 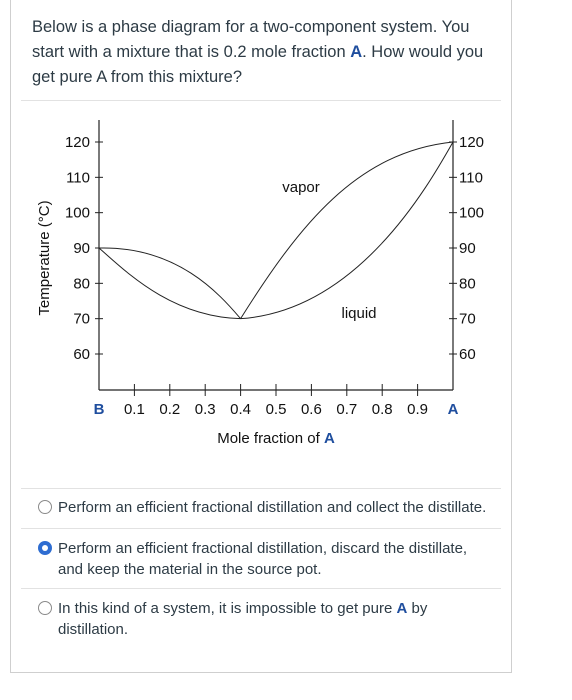 I want to click on y-tick-label-left: 90, so click(x=81, y=248).